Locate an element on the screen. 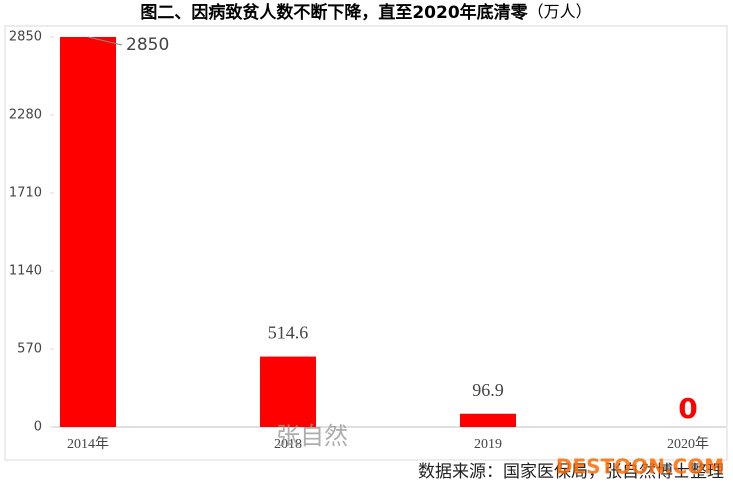 This screenshot has height=495, width=733. y-tick-label: 2850 is located at coordinates (25, 37).